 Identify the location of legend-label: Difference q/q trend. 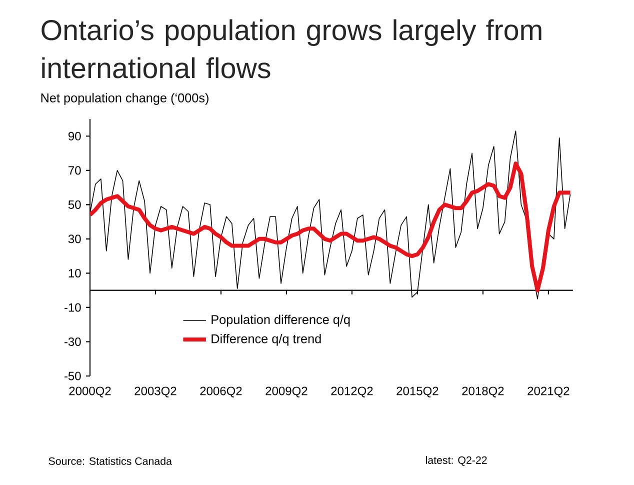
(266, 340).